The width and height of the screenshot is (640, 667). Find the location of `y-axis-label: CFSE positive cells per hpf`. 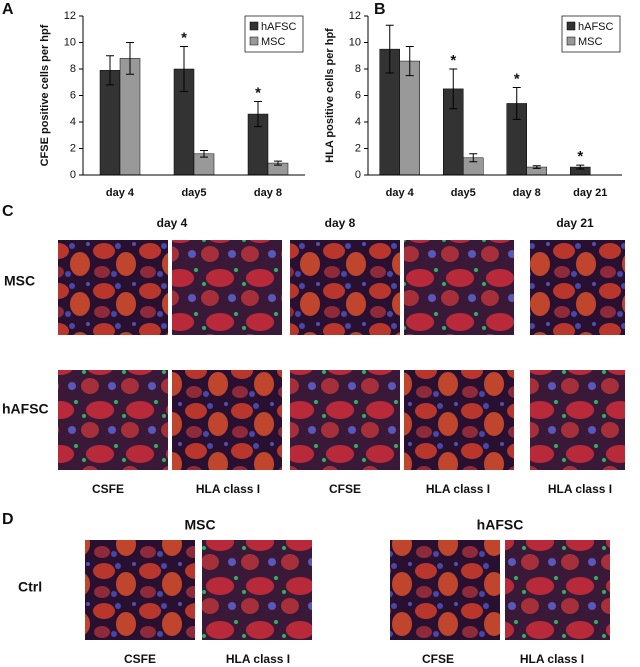

y-axis-label: CFSE positive cells per hpf is located at coordinates (45, 95).